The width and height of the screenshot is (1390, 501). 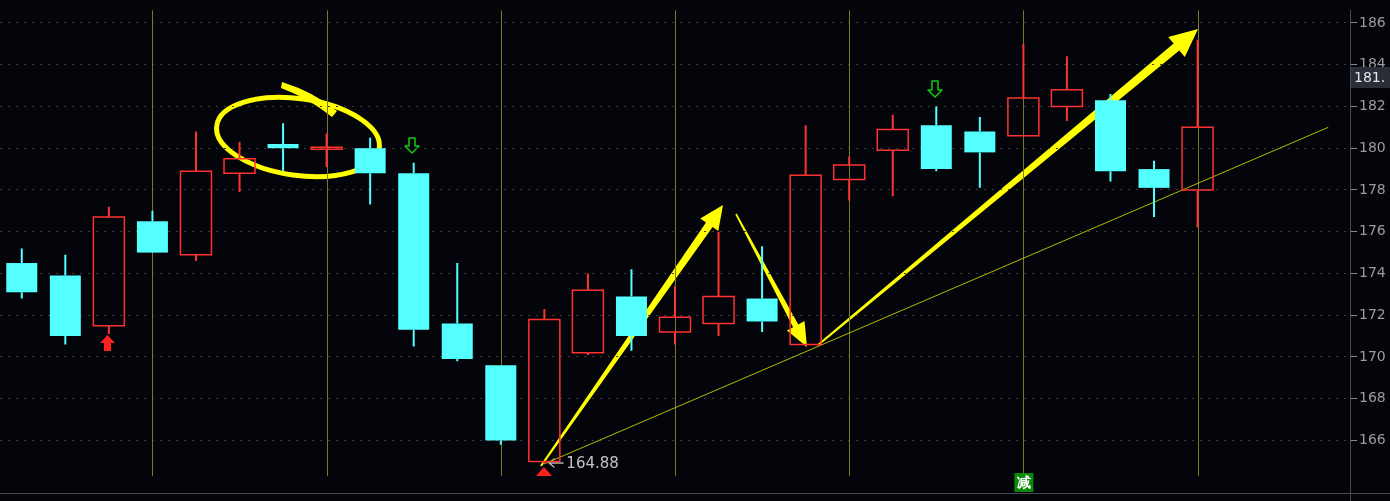 I want to click on annotation: 减, so click(x=1023, y=481).